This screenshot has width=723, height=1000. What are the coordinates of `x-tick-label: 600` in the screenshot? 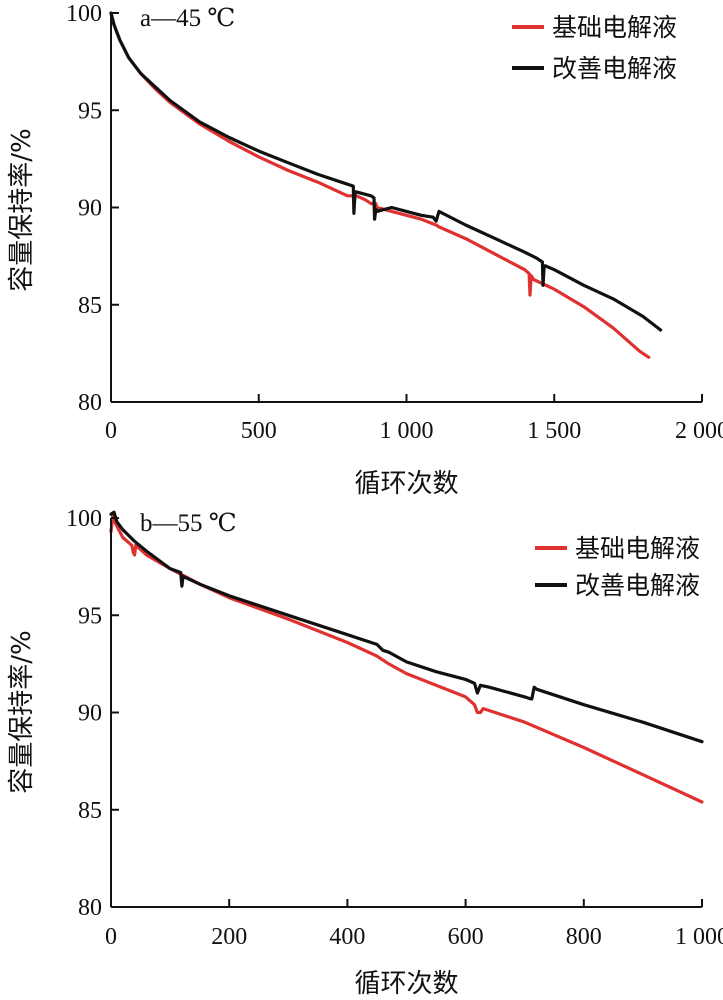 It's located at (466, 937).